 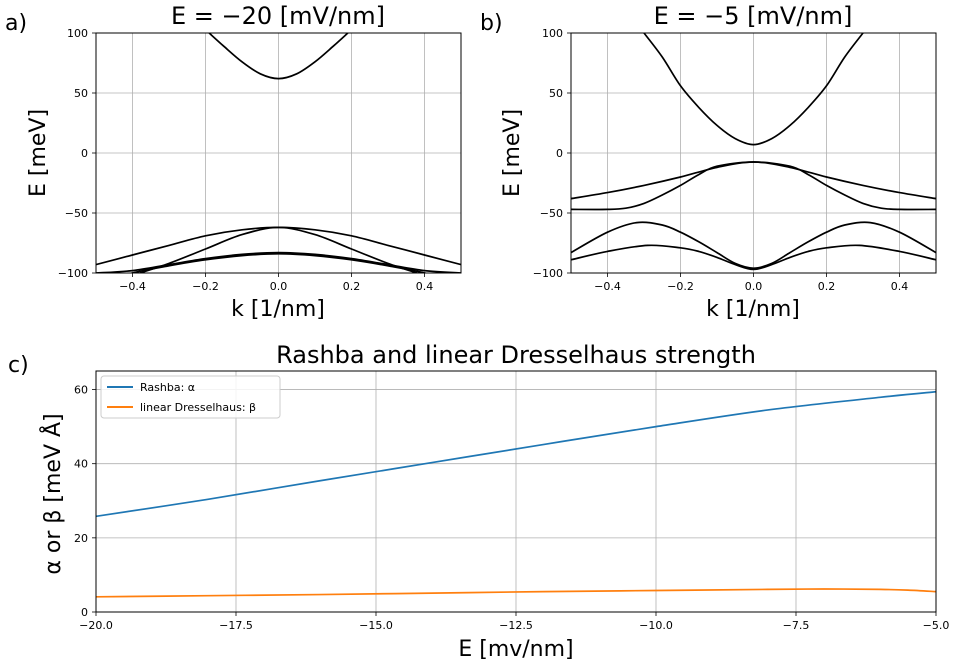 I want to click on panel-b-xlabel: k [1/nm], so click(x=753, y=309).